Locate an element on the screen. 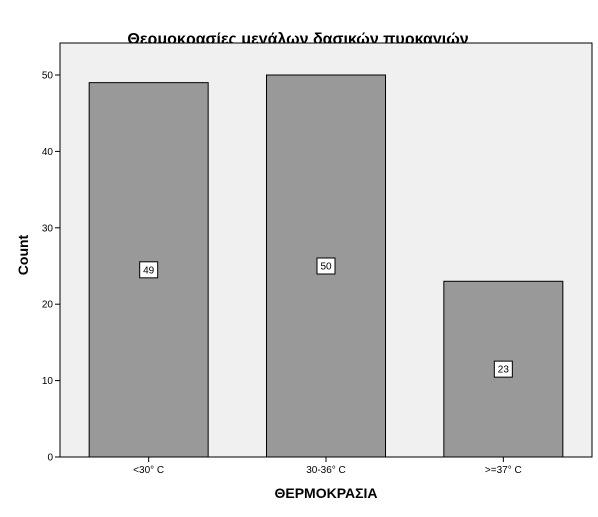  data-label: 49 is located at coordinates (149, 270).